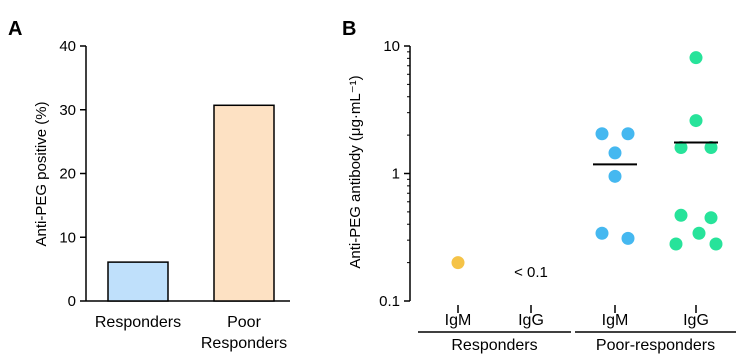  Describe the element at coordinates (72, 301) in the screenshot. I see `panel-a-y-tick-label: 0` at that location.